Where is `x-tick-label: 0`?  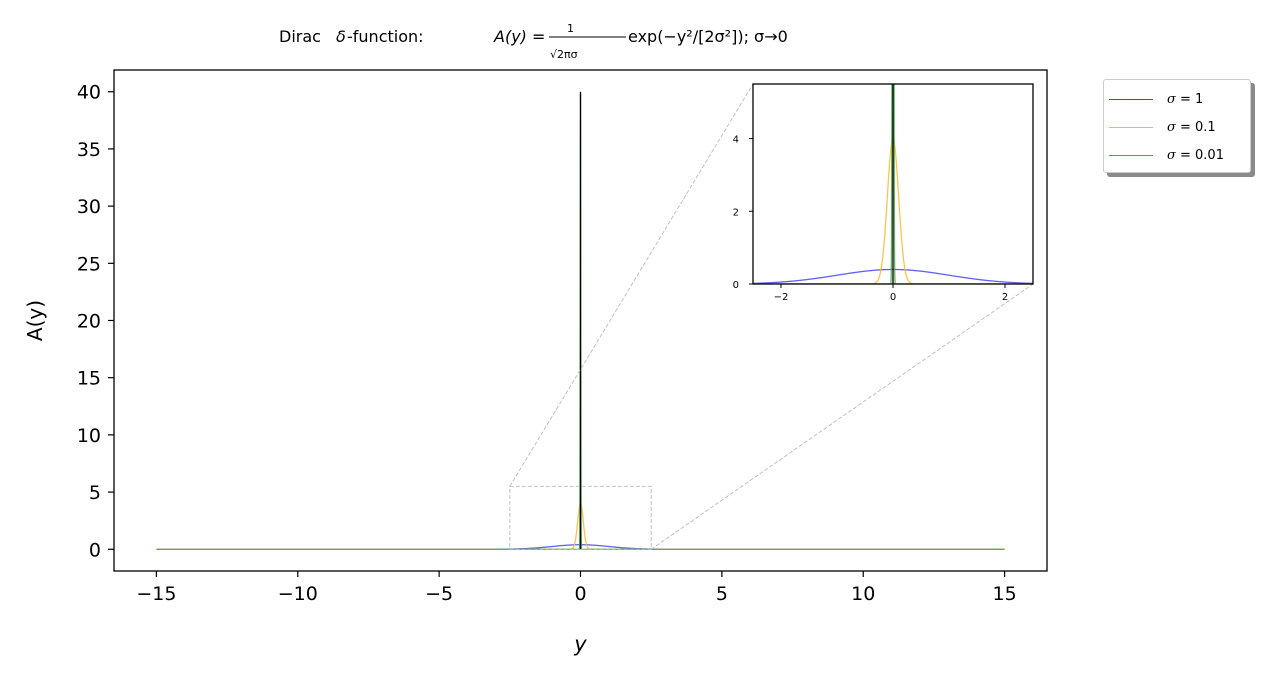 x-tick-label: 0 is located at coordinates (580, 594).